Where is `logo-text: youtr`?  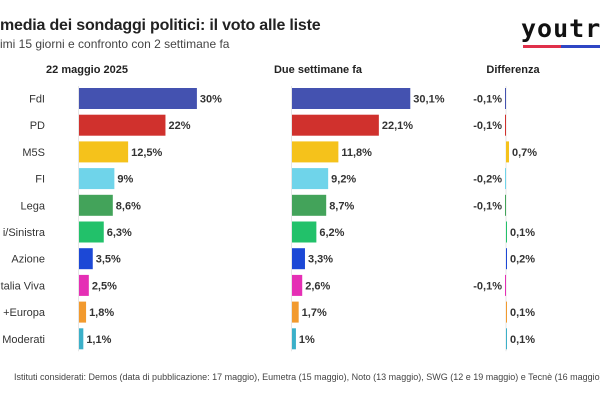 logo-text: youtr is located at coordinates (560, 28).